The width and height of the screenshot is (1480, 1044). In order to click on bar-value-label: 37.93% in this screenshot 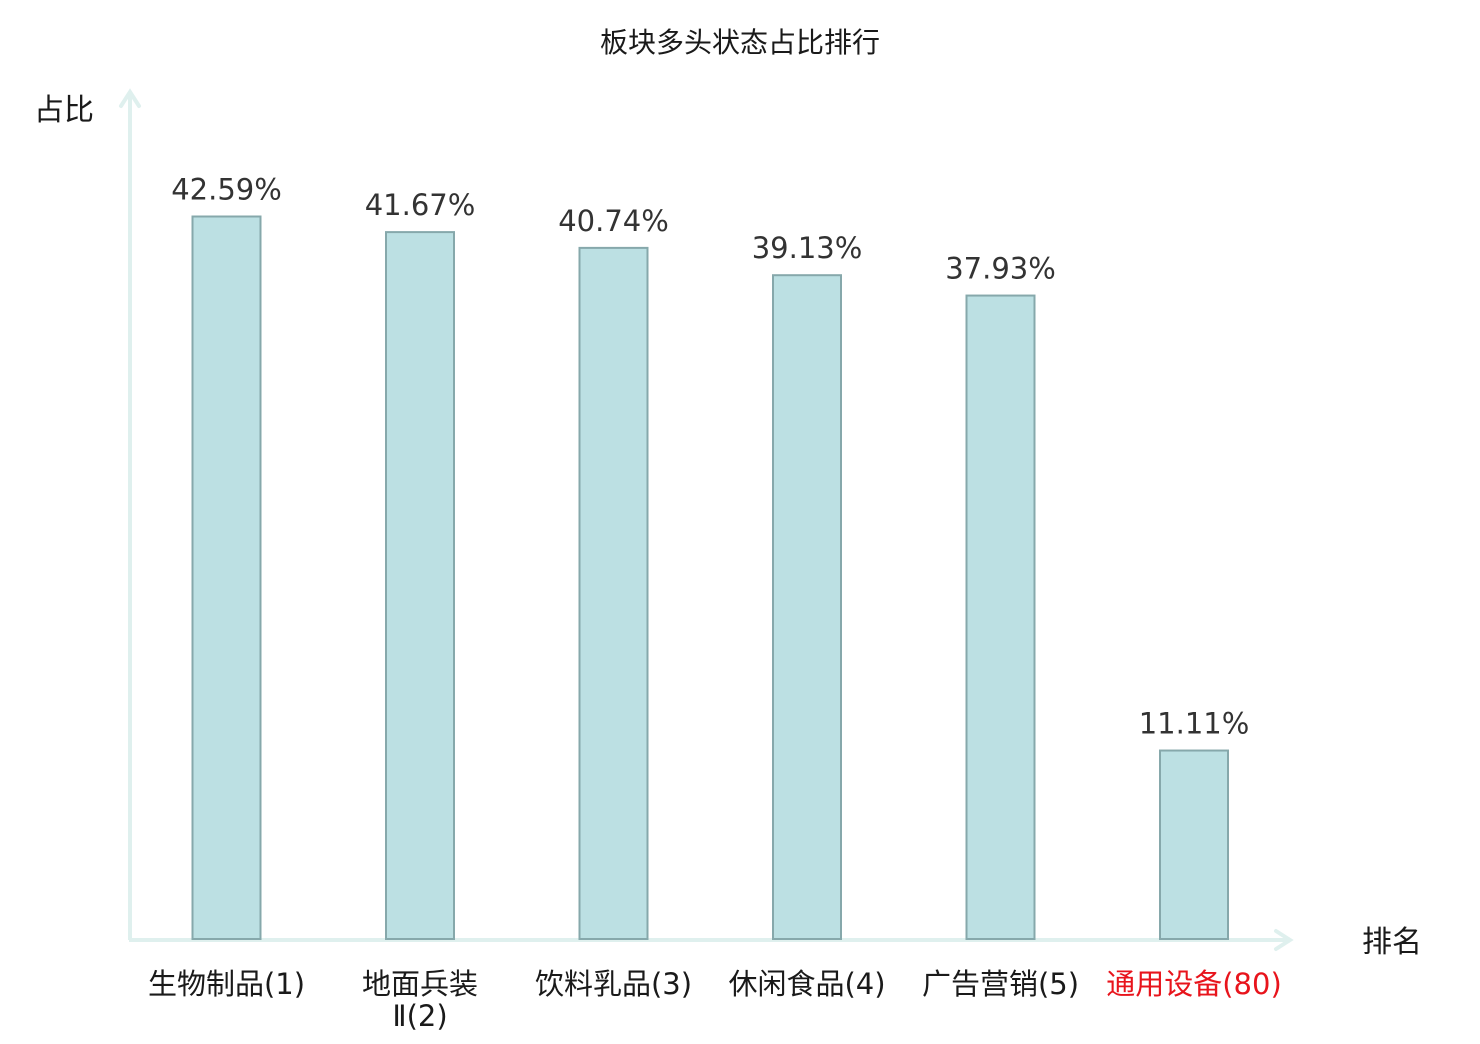, I will do `click(1000, 269)`.